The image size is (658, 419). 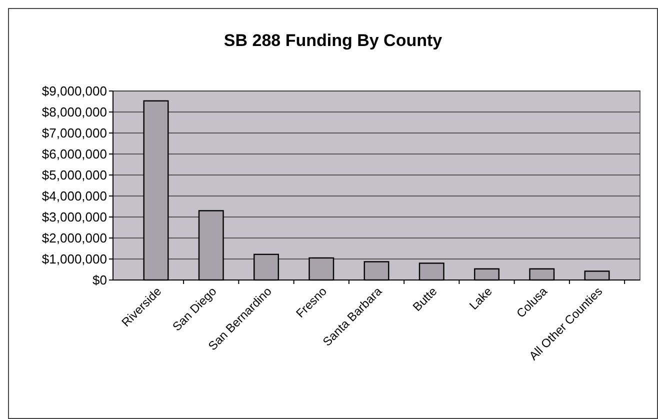 What do you see at coordinates (74, 133) in the screenshot?
I see `y-tick-label: $7,000,000` at bounding box center [74, 133].